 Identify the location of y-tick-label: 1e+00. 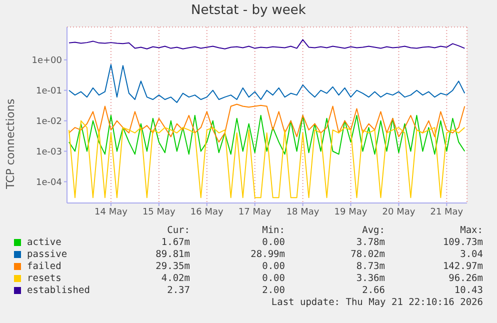
(47, 61).